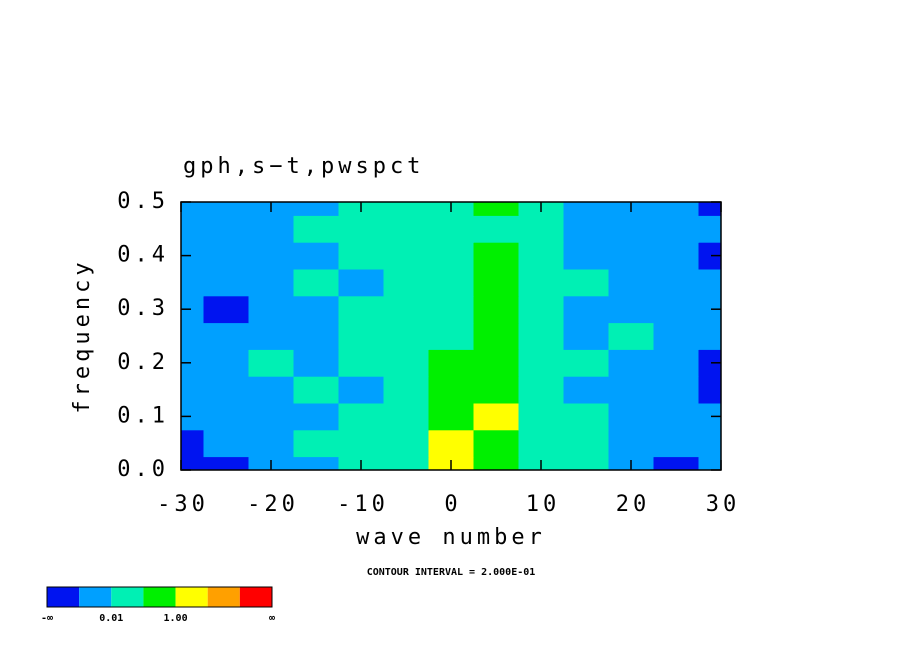  What do you see at coordinates (111, 618) in the screenshot?
I see `colorbar-label: 0.01` at bounding box center [111, 618].